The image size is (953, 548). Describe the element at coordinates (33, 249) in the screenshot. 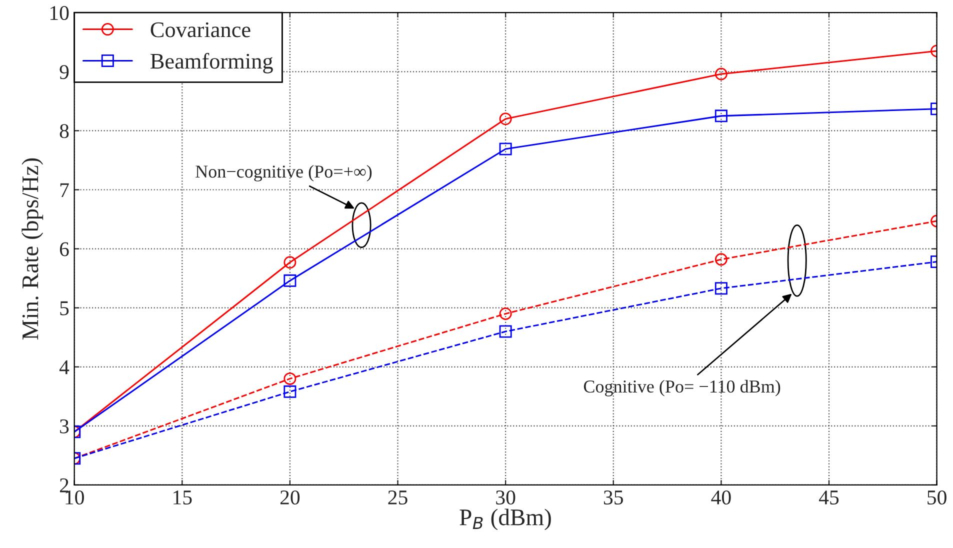

I see `y-axis-title: Min. Rate (bps/Hz)` at that location.